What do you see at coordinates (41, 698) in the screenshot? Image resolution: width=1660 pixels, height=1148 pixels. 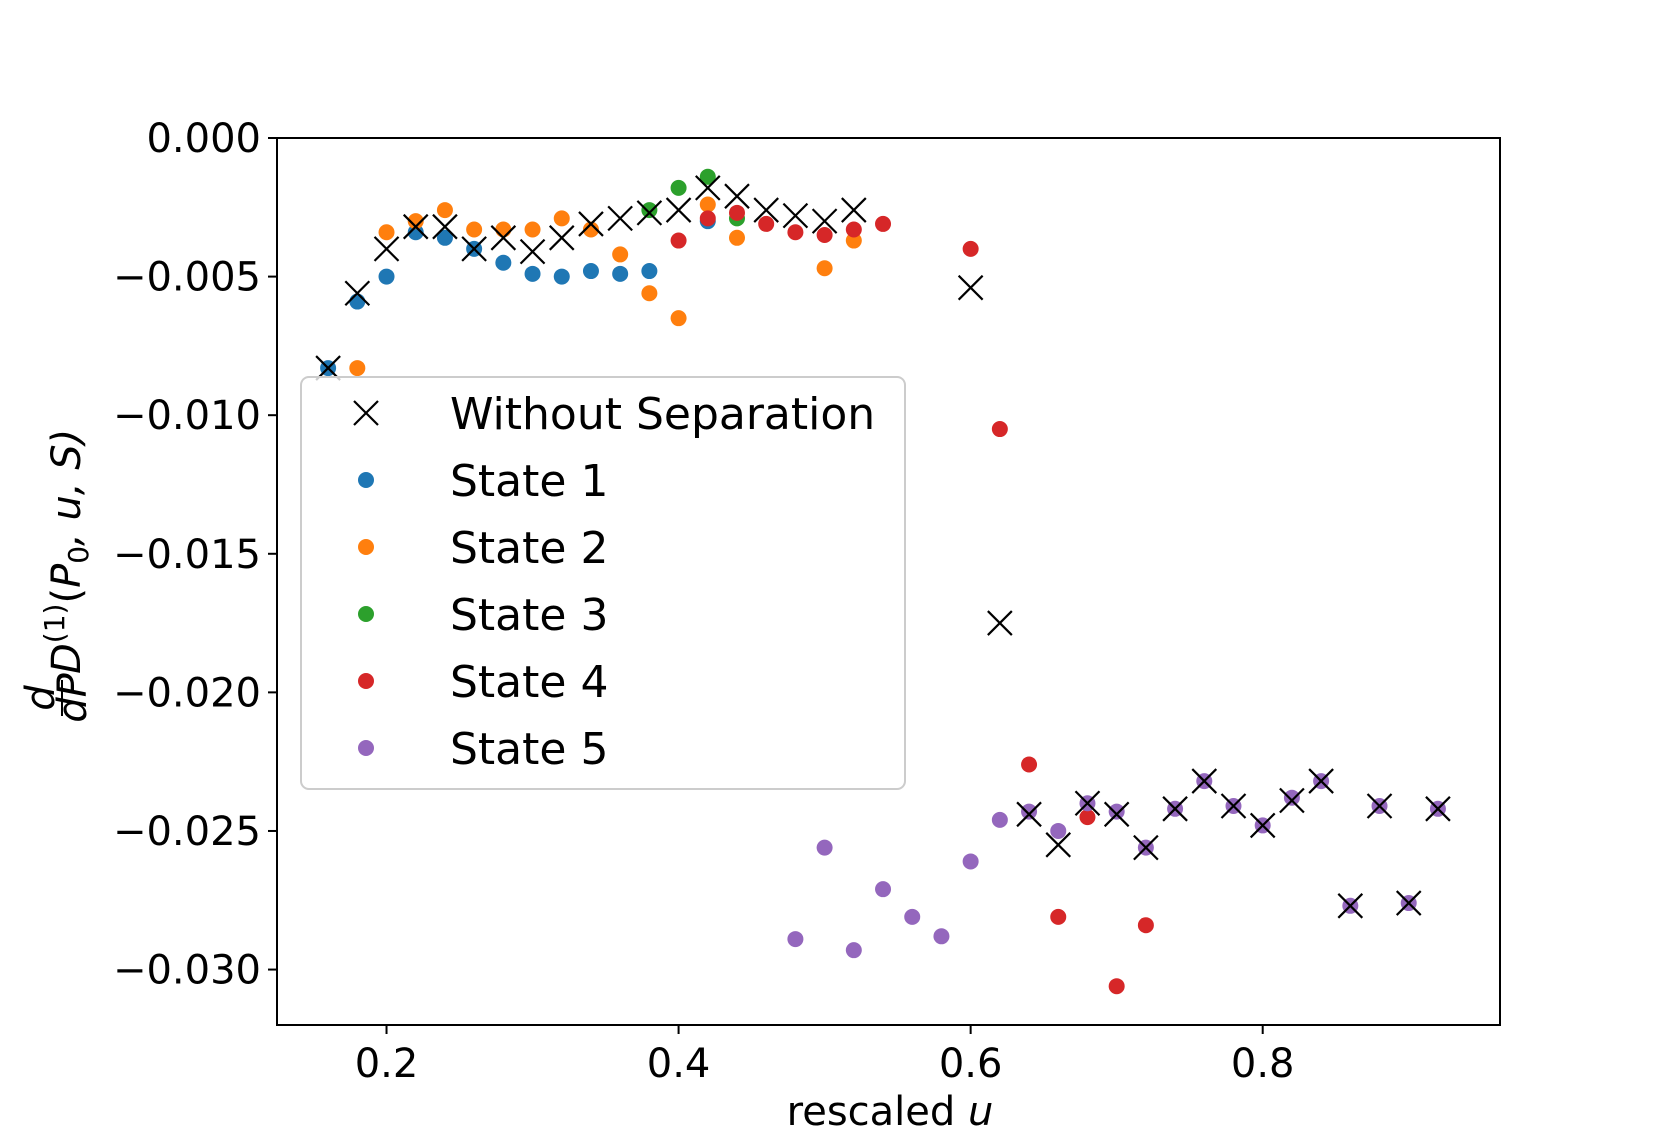 I see `y-label-frac-num: d` at bounding box center [41, 698].